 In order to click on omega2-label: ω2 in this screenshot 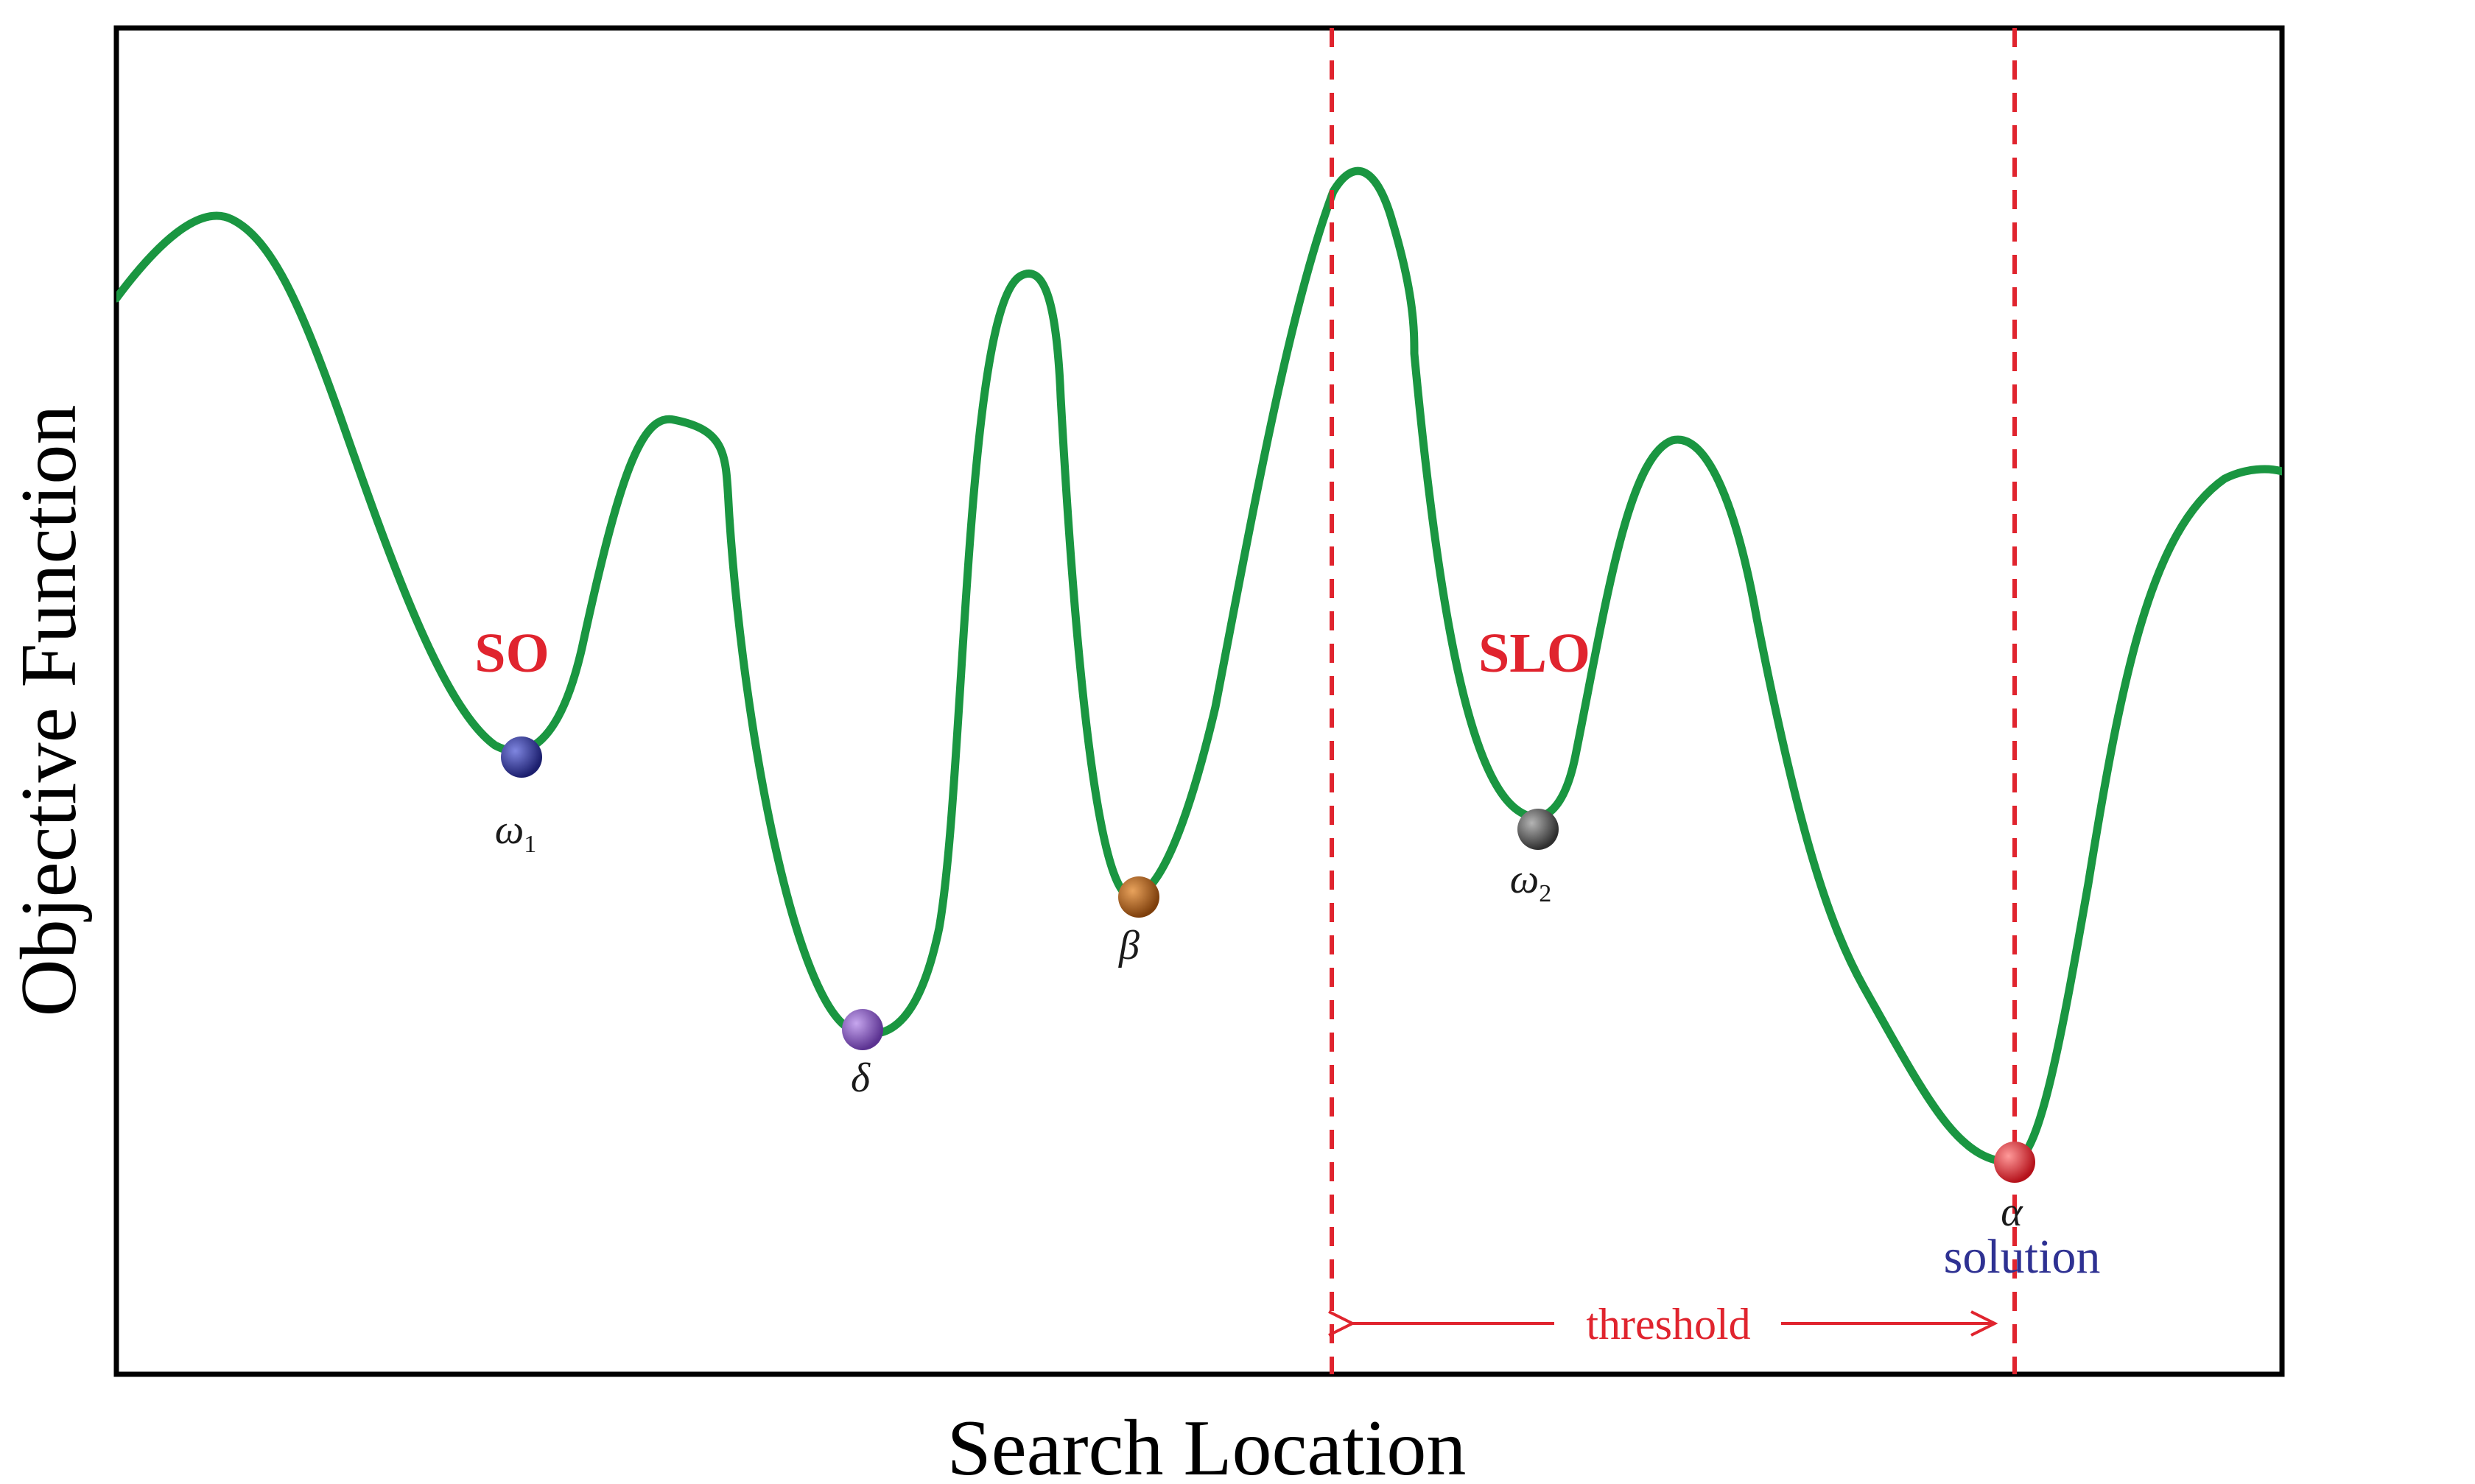, I will do `click(1531, 882)`.